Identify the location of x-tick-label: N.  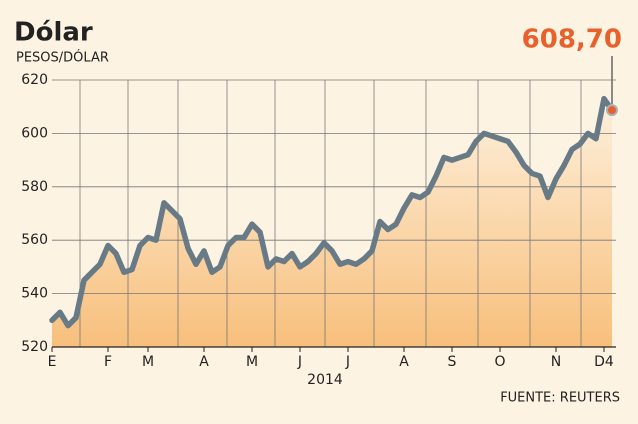
(556, 362).